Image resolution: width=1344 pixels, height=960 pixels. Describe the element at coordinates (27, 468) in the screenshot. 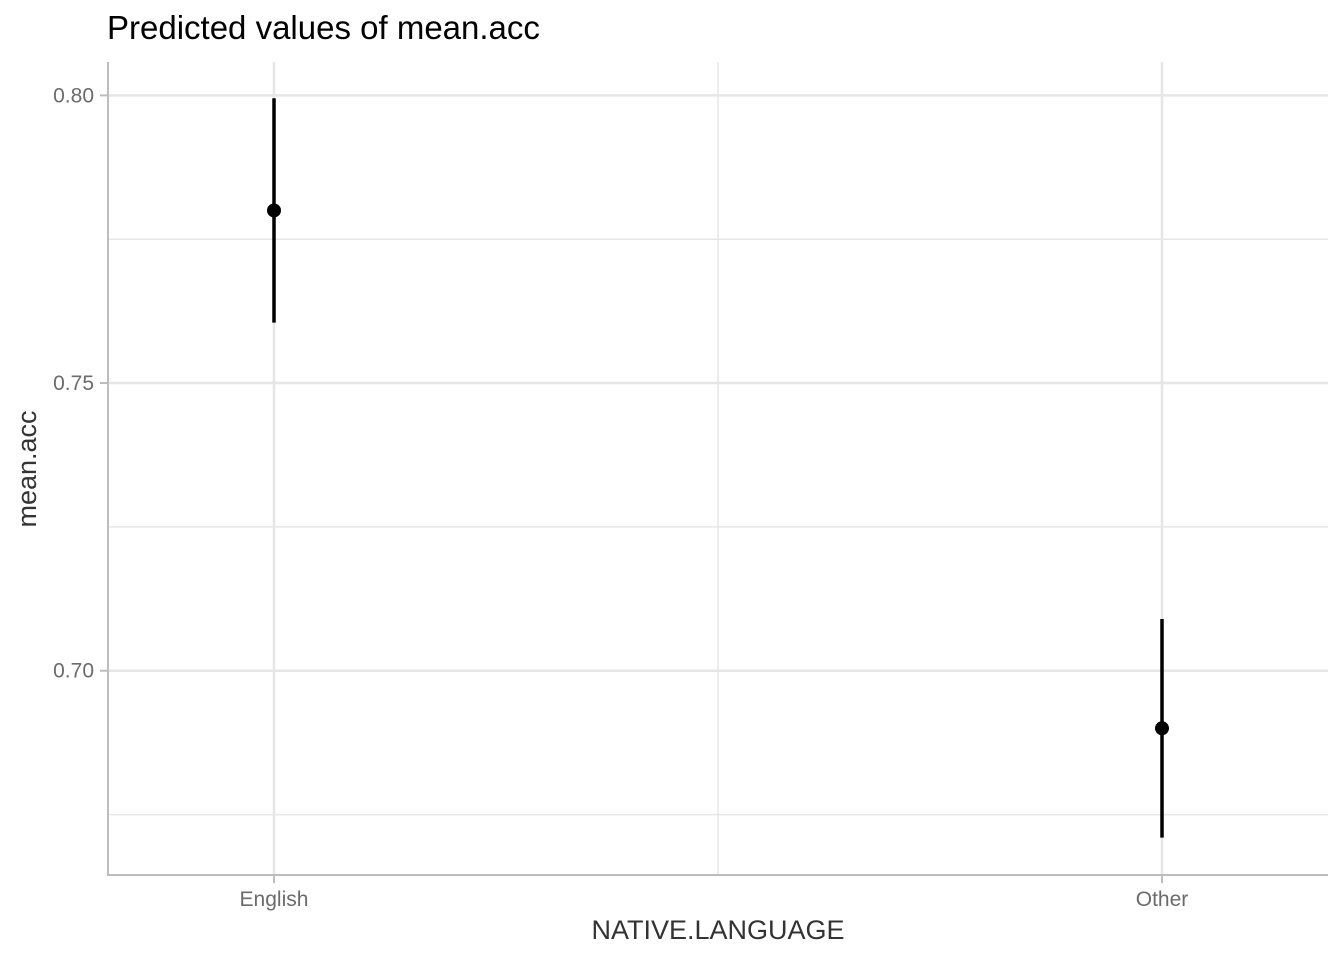

I see `y-axis-title: mean.acc` at that location.